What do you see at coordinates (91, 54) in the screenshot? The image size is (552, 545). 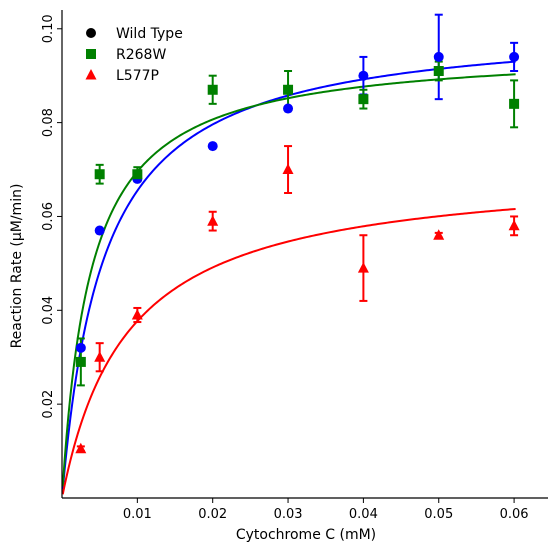 I see `legend-marker-square` at bounding box center [91, 54].